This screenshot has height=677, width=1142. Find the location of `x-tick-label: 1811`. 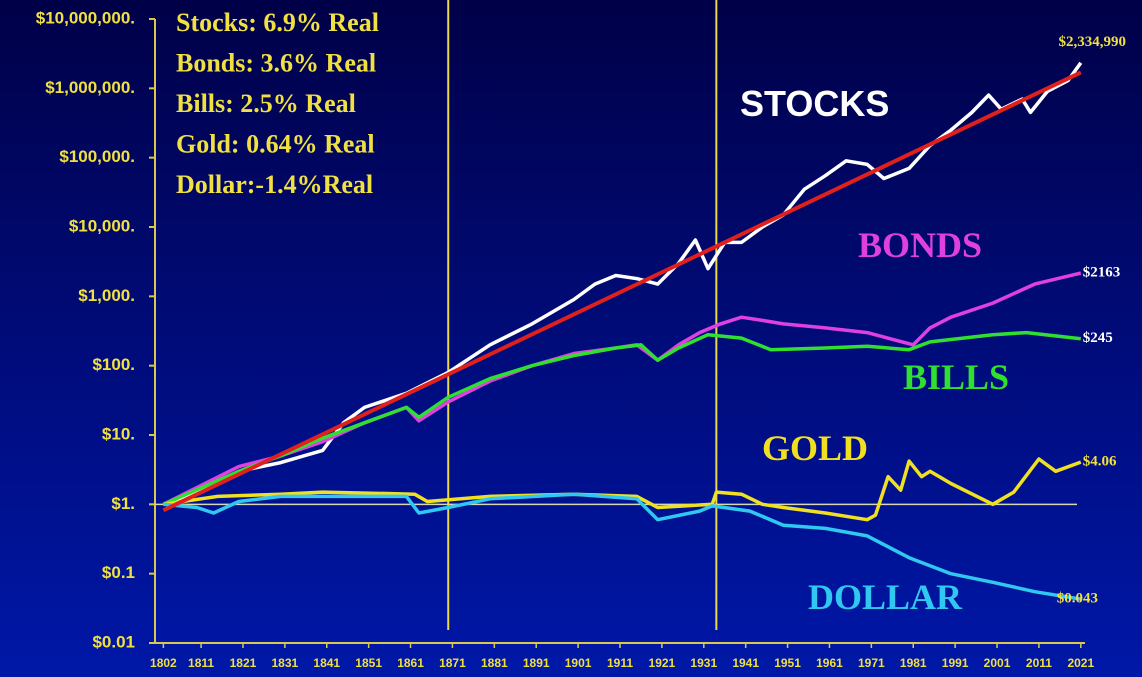

x-tick-label: 1811 is located at coordinates (201, 663).